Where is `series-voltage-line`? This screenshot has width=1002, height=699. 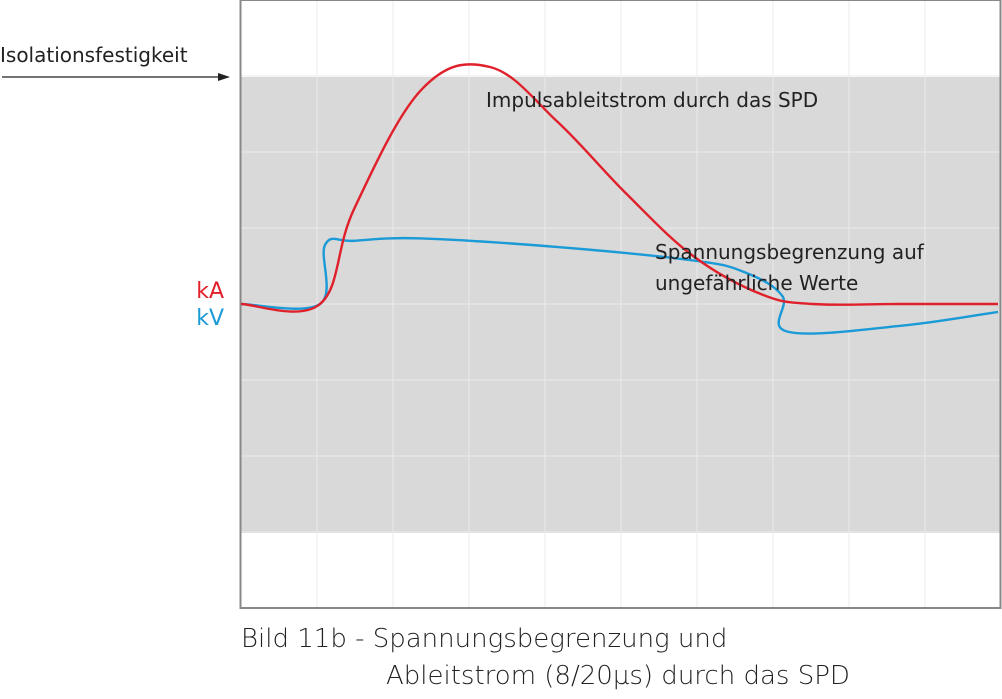 series-voltage-line is located at coordinates (619, 285).